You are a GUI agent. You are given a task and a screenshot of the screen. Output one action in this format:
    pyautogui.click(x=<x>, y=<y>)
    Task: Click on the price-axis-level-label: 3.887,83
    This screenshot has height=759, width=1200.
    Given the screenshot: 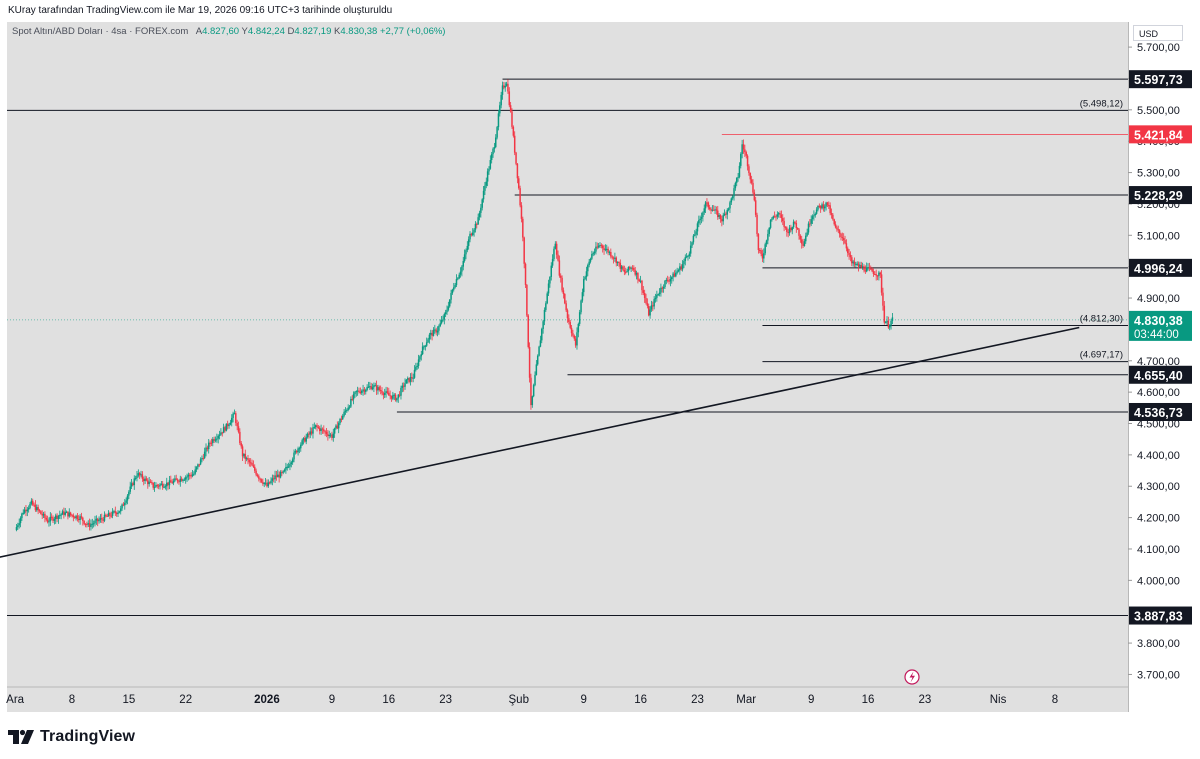 What is the action you would take?
    pyautogui.click(x=1158, y=617)
    